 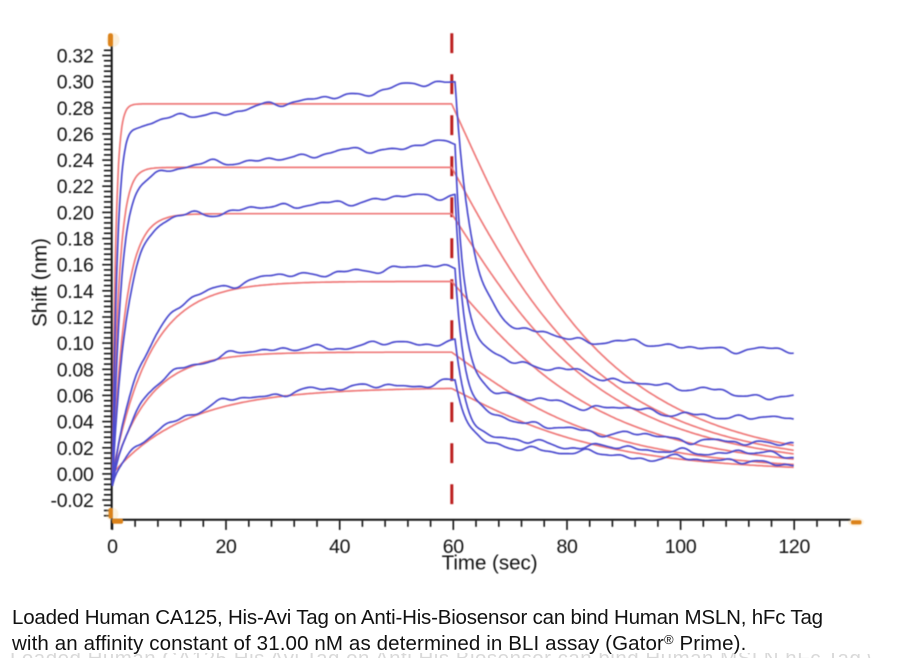 What do you see at coordinates (75, 396) in the screenshot?
I see `svg-text: 0.06` at bounding box center [75, 396].